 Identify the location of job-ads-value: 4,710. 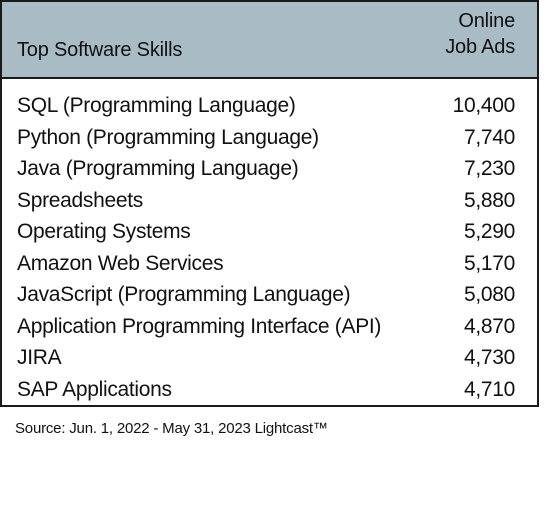
(489, 389).